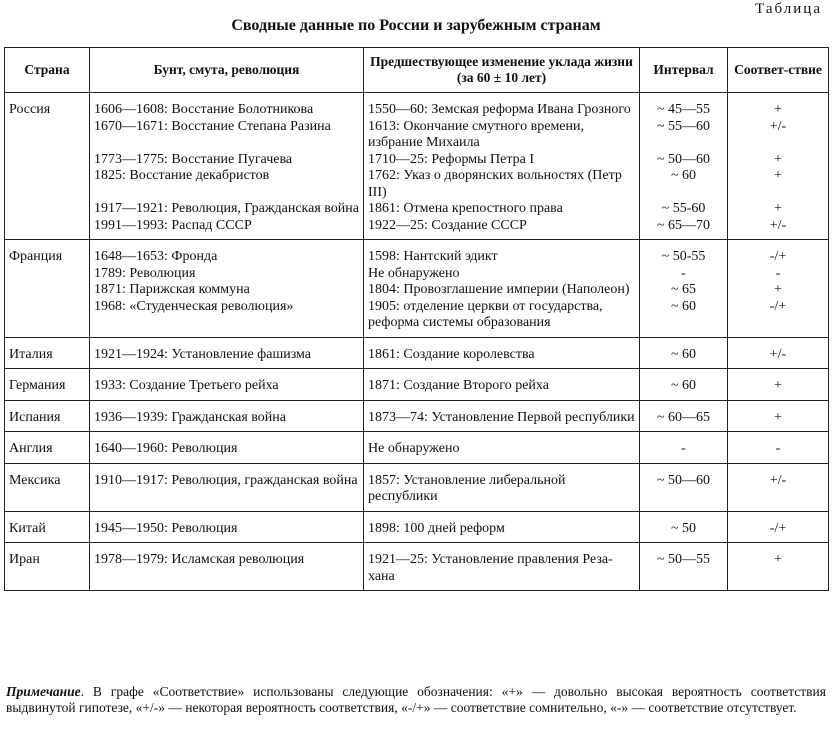 This screenshot has height=736, width=832. Describe the element at coordinates (451, 159) in the screenshot. I see `entry-change: 1710—25: Реформы Петра I` at that location.